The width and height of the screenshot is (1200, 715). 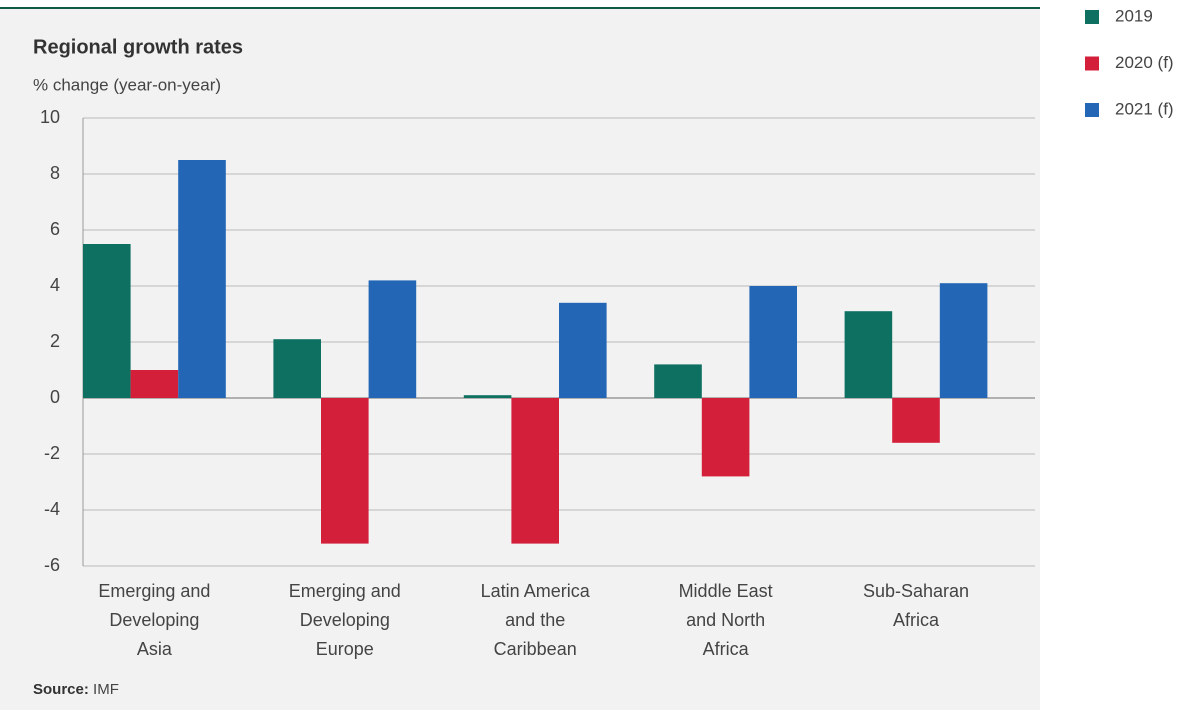 What do you see at coordinates (535, 649) in the screenshot?
I see `x-tick-label: Caribbean` at bounding box center [535, 649].